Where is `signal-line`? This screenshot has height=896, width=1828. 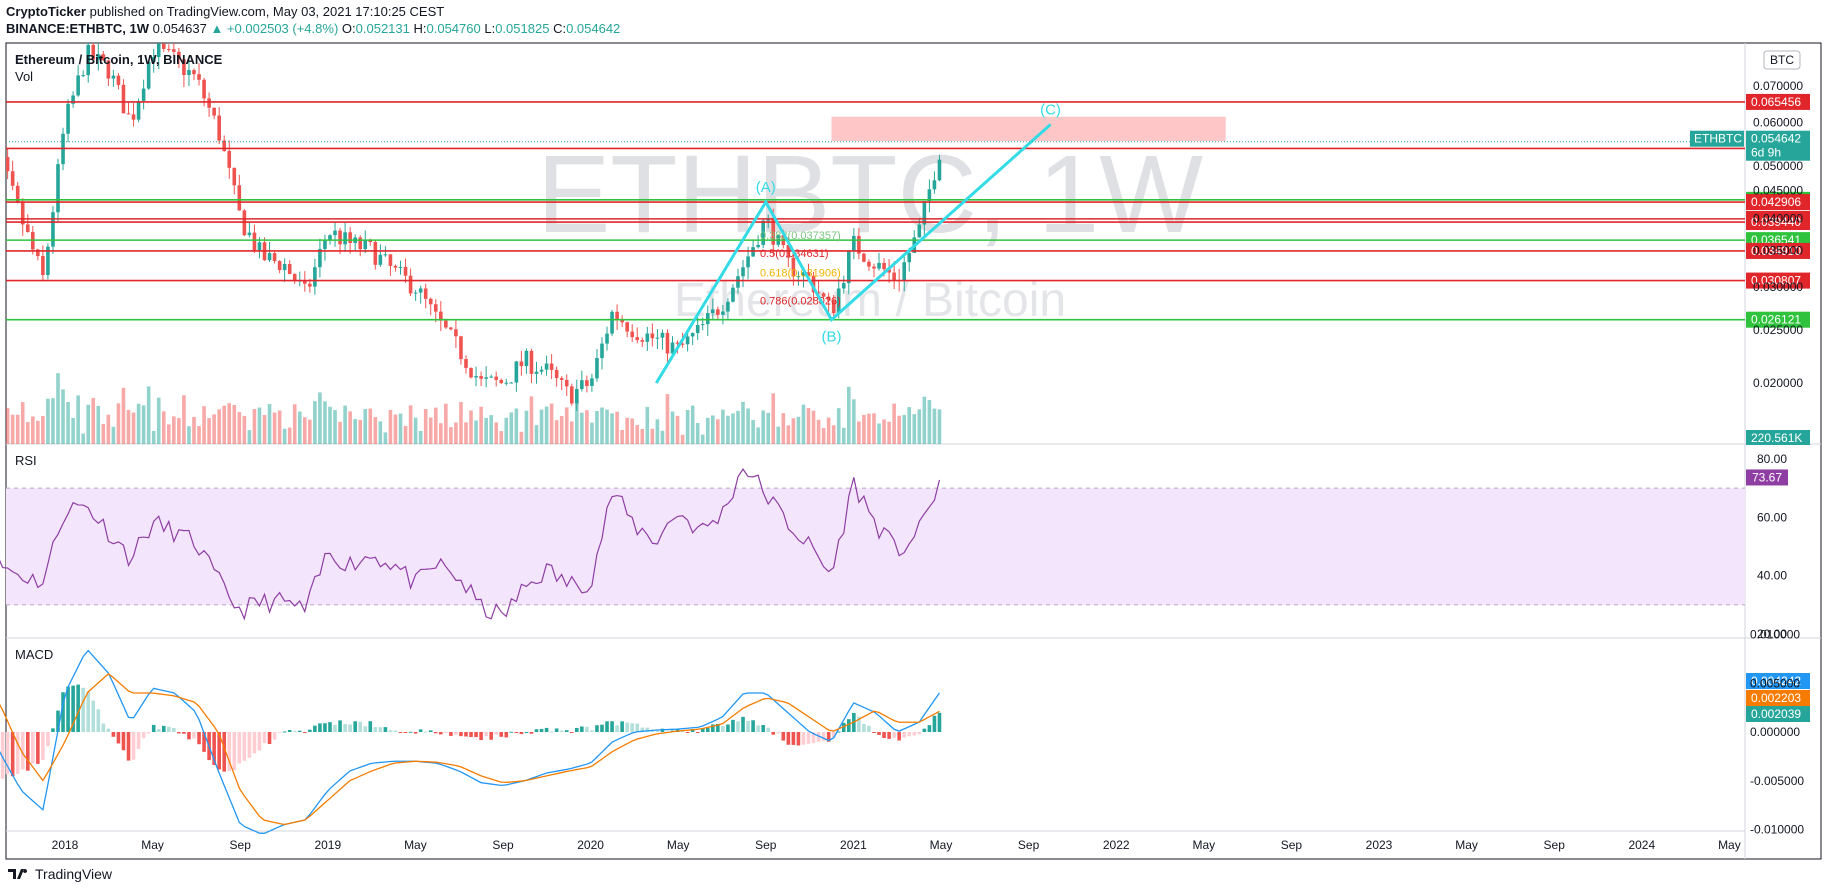 signal-line is located at coordinates (470, 749).